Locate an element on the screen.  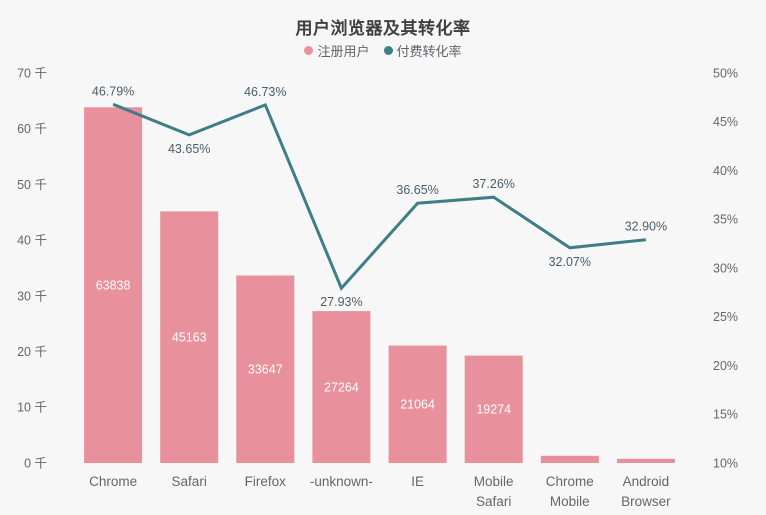
x-axis-category-label: IE is located at coordinates (417, 481).